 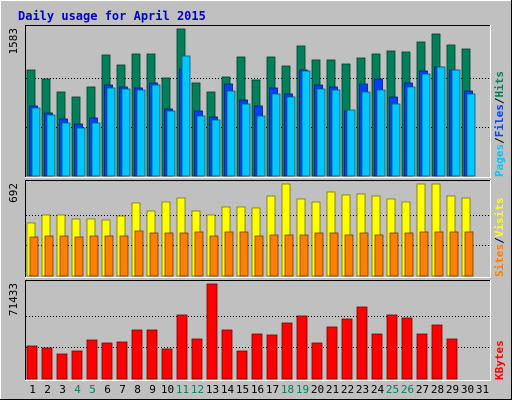 I want to click on x-tick-label: 24, so click(x=378, y=389).